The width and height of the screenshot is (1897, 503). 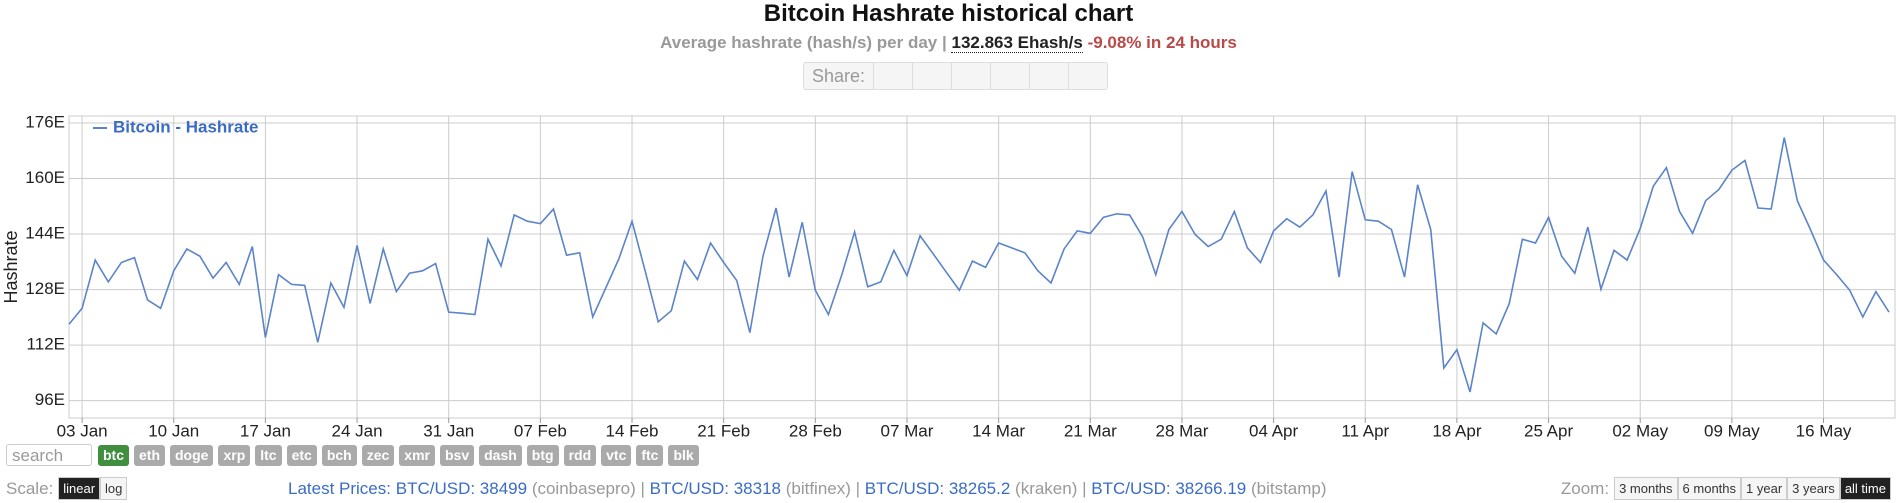 I want to click on x-tick-label: 21 Mar, so click(x=1090, y=430).